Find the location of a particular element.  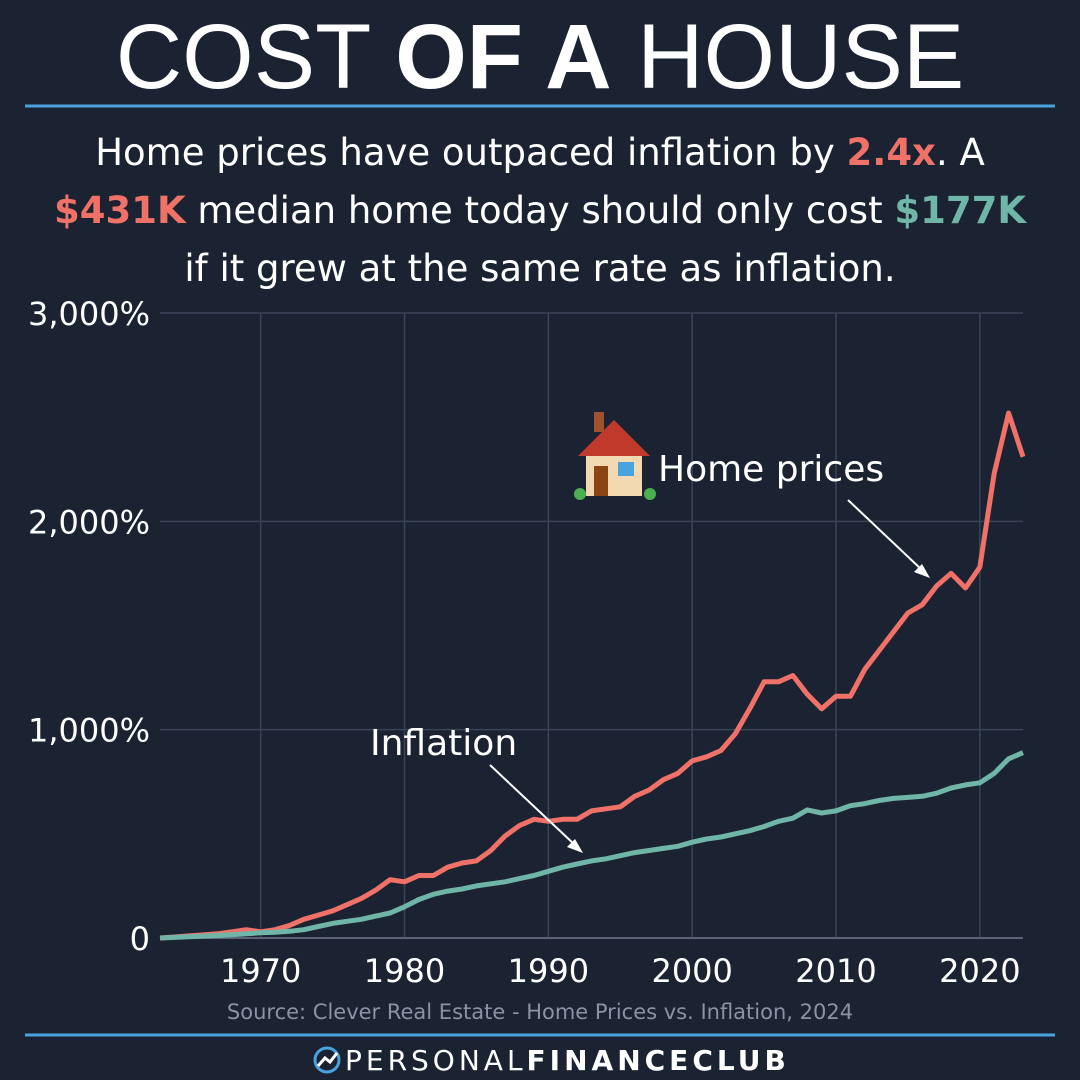

x-tick-label: 2020 is located at coordinates (979, 971).